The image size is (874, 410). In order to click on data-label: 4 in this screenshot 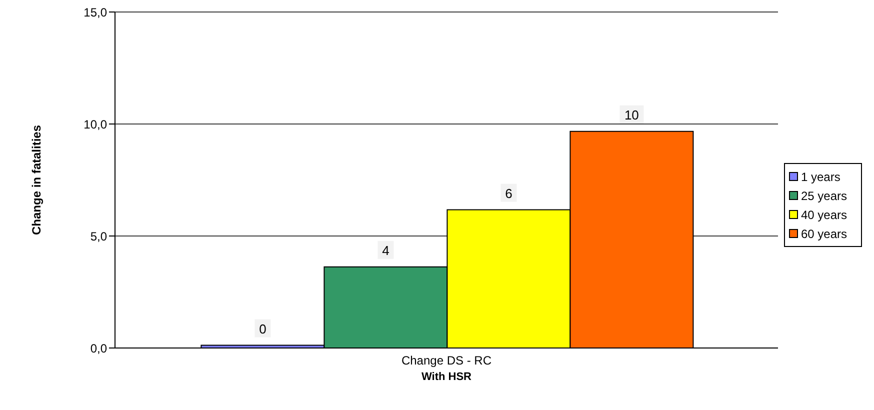, I will do `click(386, 250)`.